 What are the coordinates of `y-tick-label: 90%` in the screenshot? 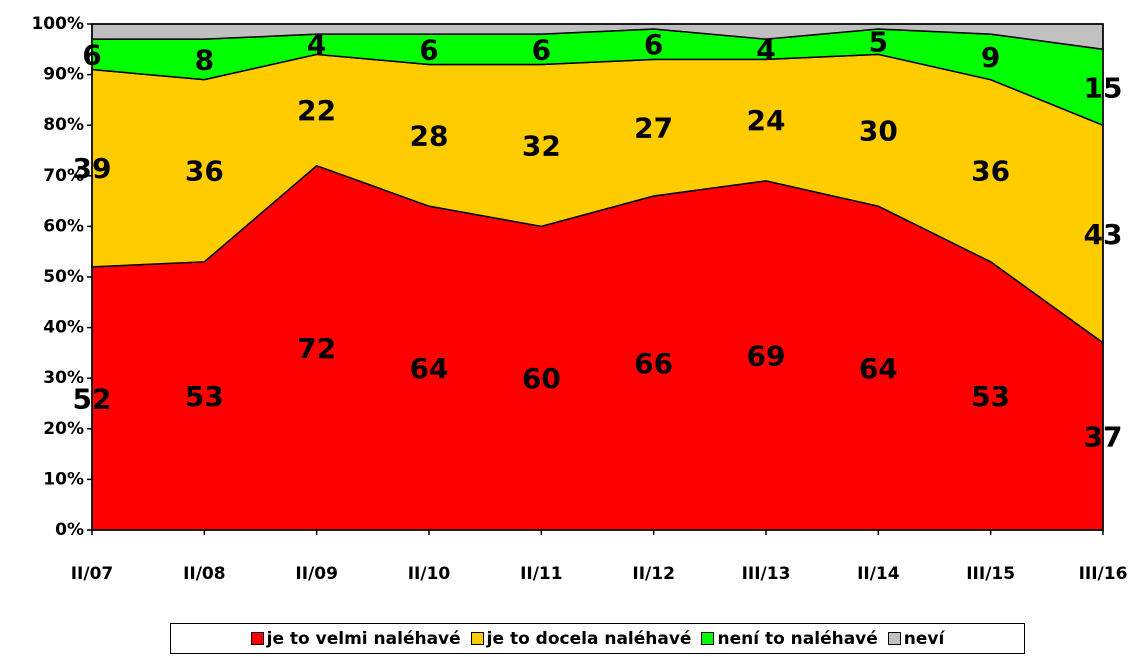 It's located at (63, 75).